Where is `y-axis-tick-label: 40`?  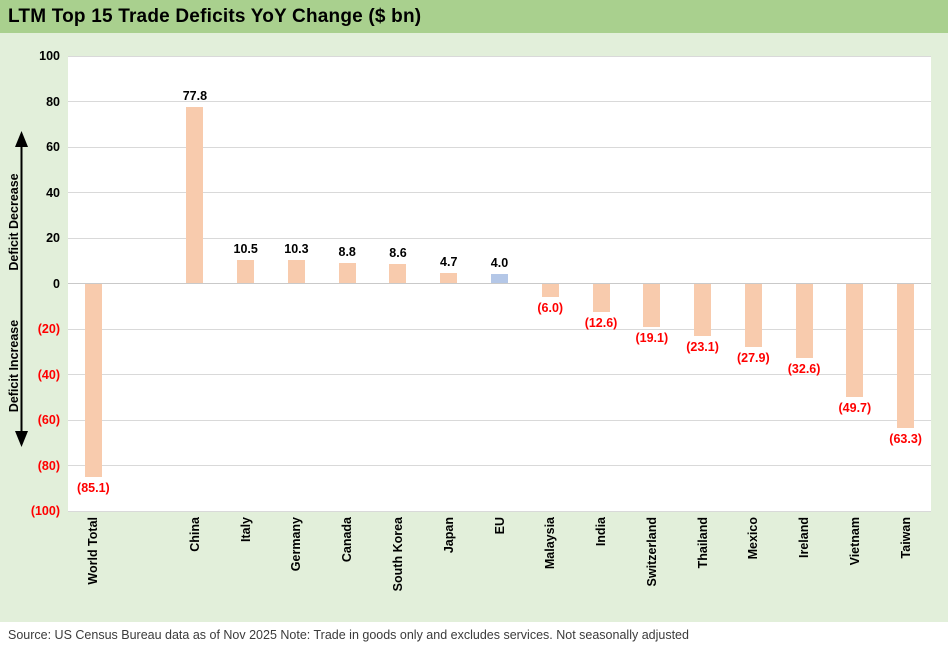 y-axis-tick-label: 40 is located at coordinates (53, 192).